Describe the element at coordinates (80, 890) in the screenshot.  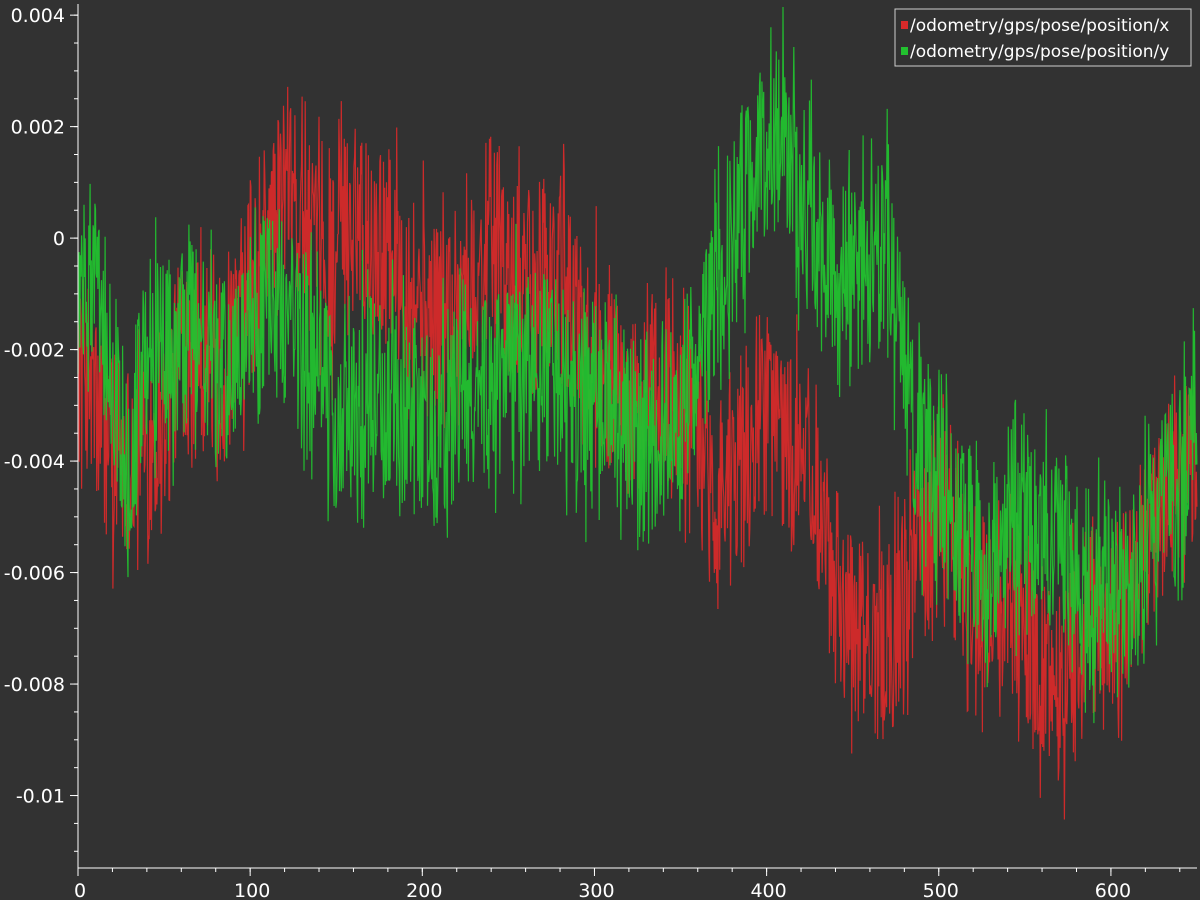
I see `x-tick-label: 0` at that location.